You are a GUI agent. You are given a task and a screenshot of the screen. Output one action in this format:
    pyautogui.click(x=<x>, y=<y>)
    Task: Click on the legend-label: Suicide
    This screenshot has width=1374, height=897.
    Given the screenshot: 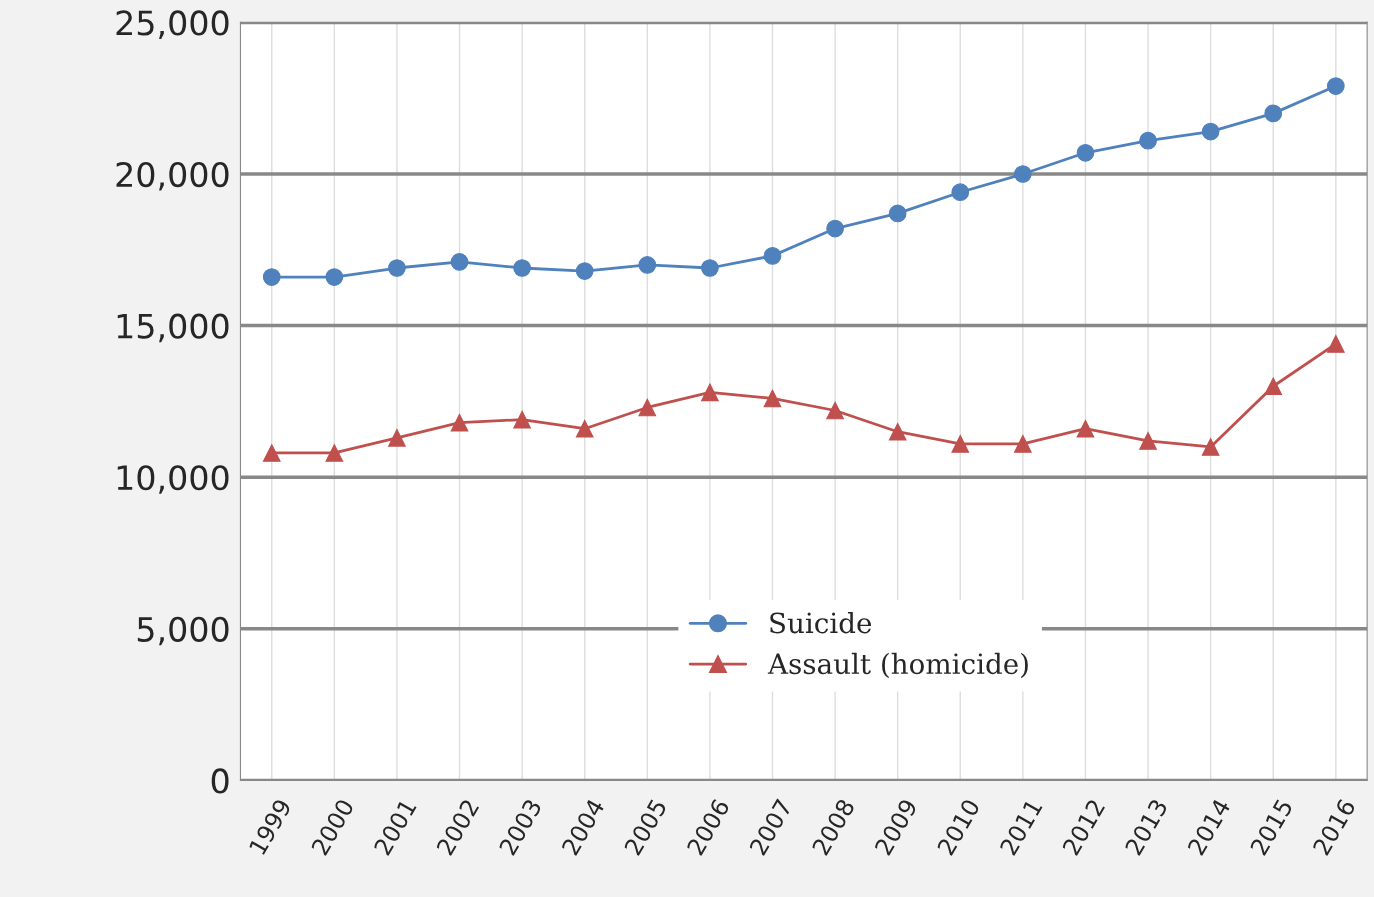 What is the action you would take?
    pyautogui.click(x=821, y=622)
    